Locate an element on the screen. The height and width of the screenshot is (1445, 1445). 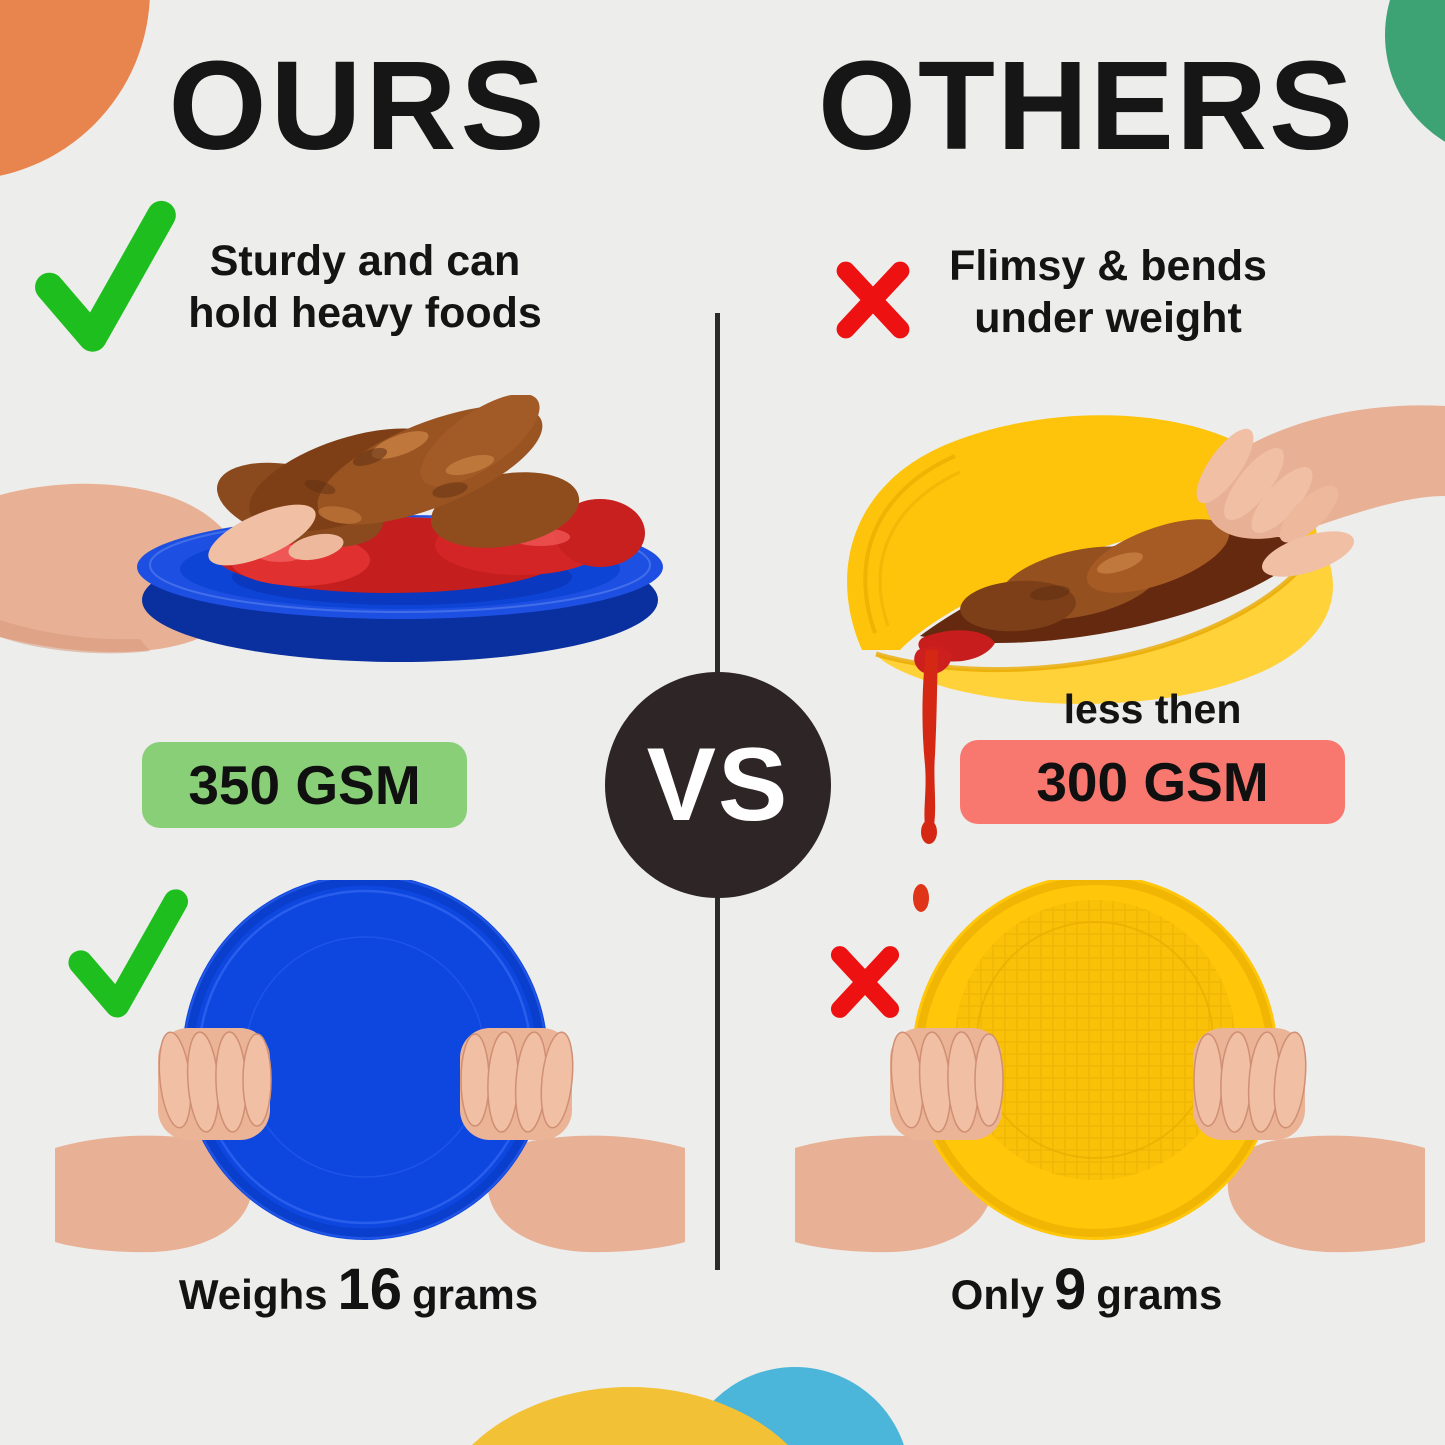
ketchup-drip is located at coordinates (925, 781).